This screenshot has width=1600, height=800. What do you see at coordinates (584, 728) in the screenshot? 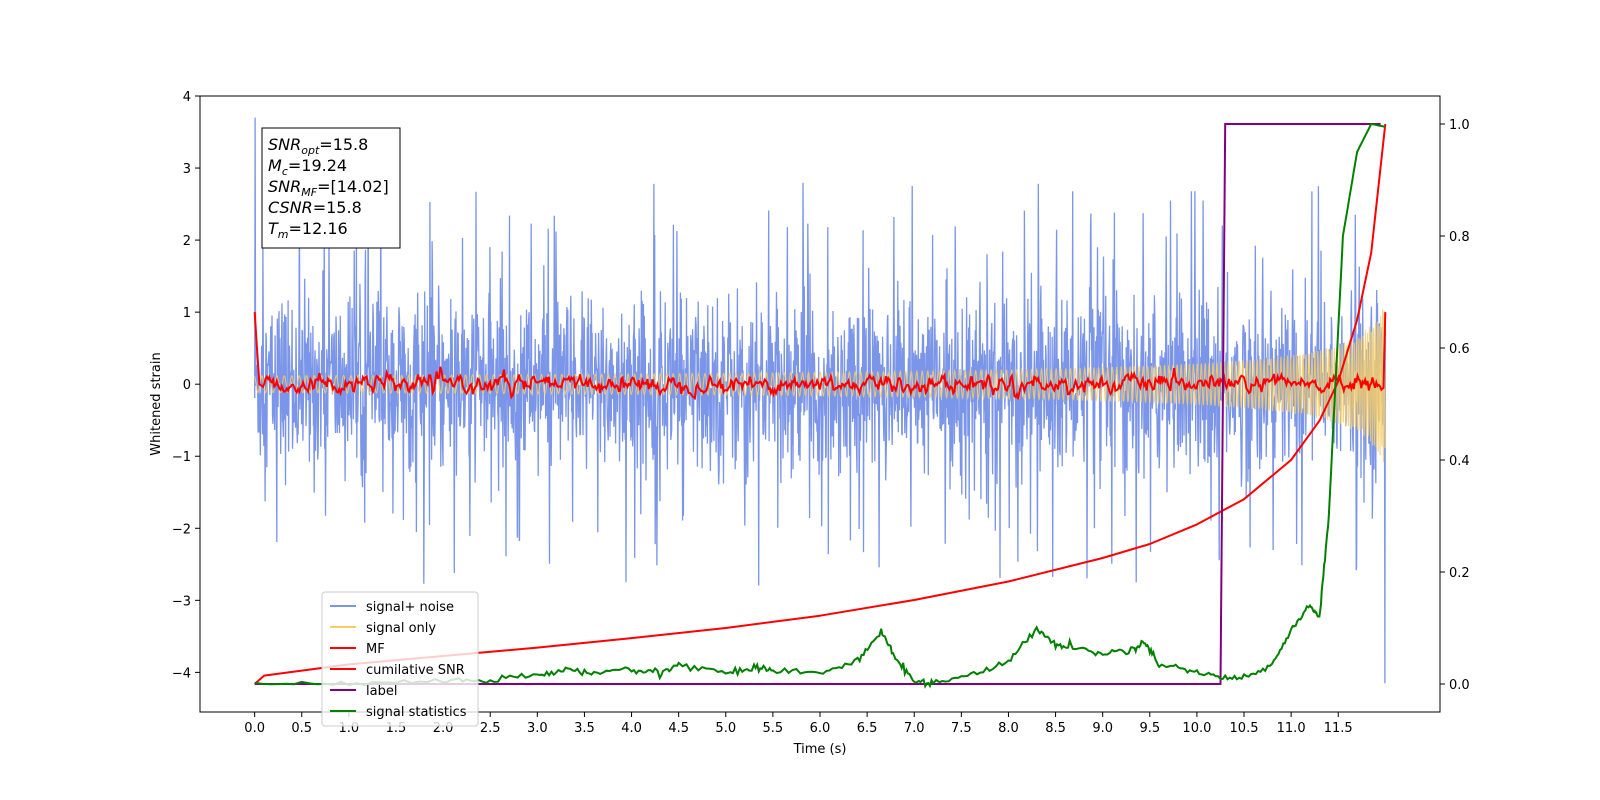
I see `x-tick-label: 3.5` at bounding box center [584, 728].